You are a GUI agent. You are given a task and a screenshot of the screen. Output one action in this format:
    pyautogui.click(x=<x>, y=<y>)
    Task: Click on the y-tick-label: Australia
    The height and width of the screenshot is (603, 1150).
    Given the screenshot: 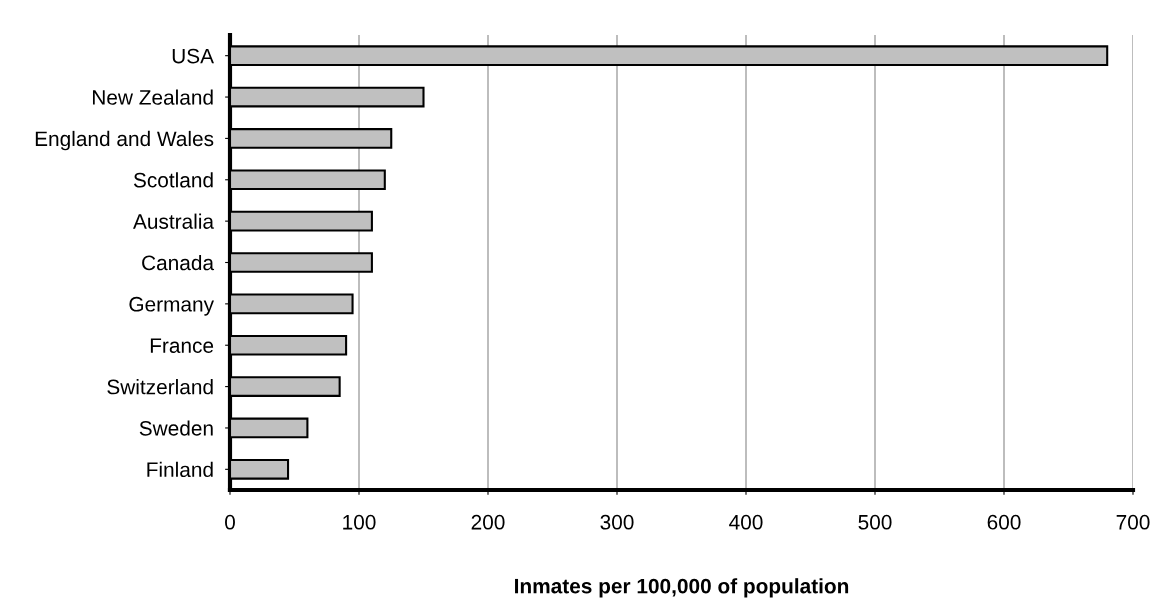 What is the action you would take?
    pyautogui.click(x=174, y=221)
    